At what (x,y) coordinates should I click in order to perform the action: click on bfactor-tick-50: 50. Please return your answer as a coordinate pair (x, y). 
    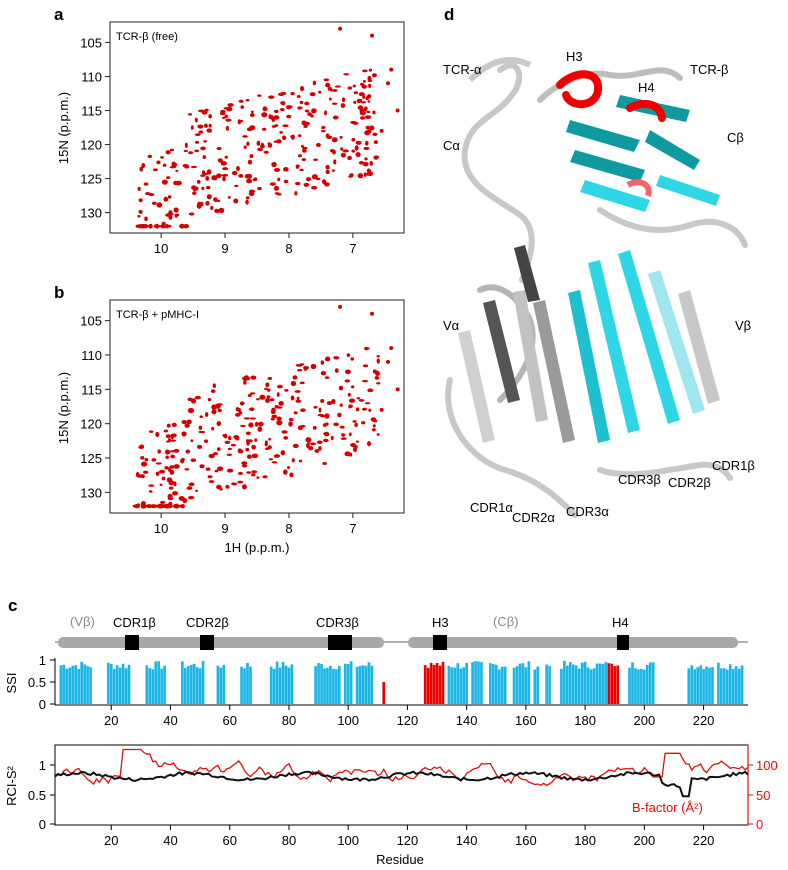
    Looking at the image, I should click on (763, 795).